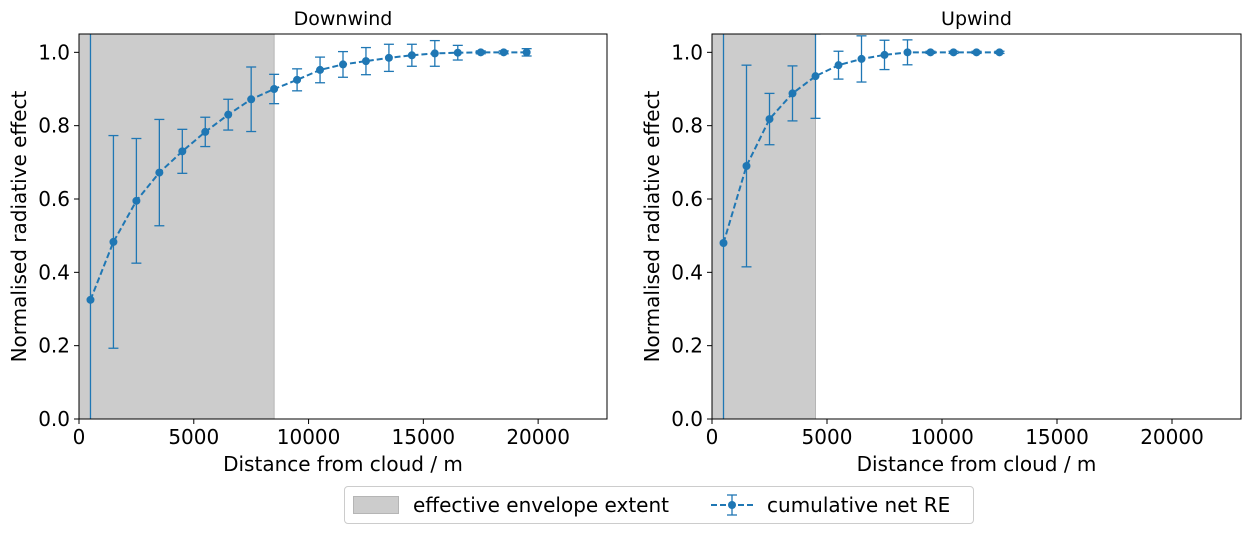 The image size is (1250, 534). I want to click on legend-item-series: cumulative net RE, so click(829, 505).